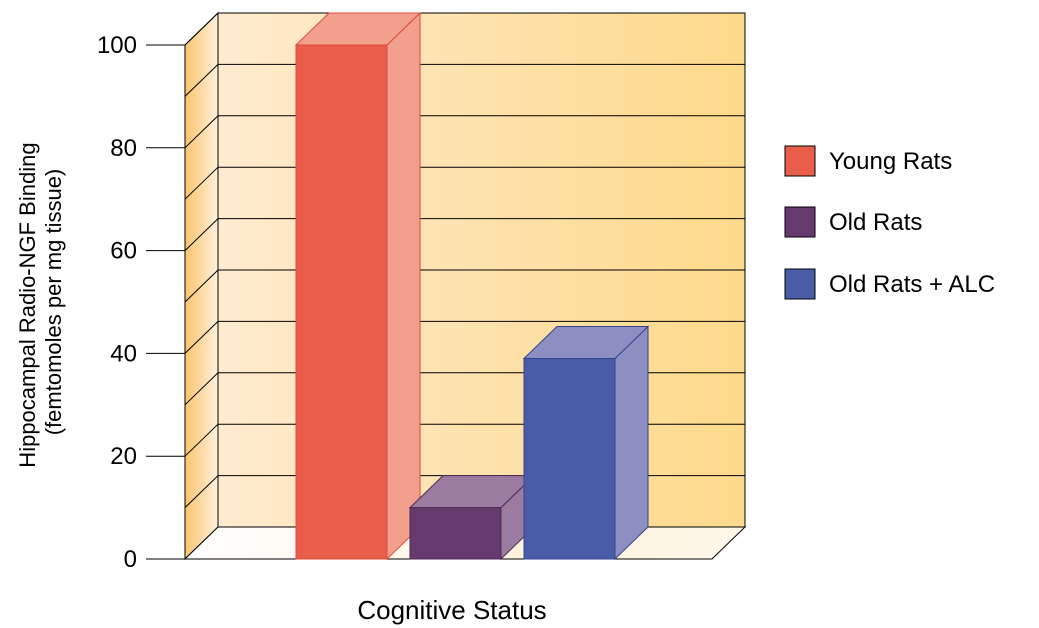 This screenshot has width=1039, height=628. I want to click on y-tick-label: 0, so click(130, 559).